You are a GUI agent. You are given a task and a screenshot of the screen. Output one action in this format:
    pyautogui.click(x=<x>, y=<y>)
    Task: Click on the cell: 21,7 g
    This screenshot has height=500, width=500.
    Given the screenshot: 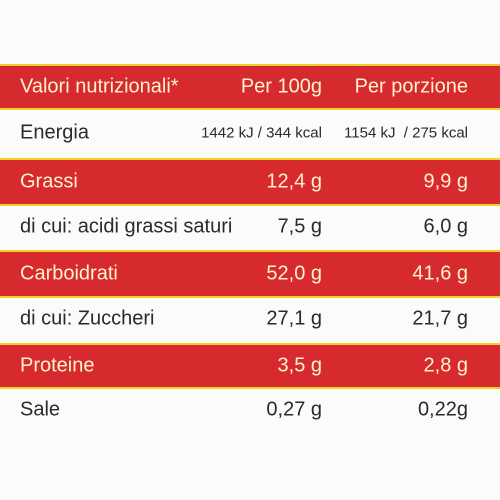 What is the action you would take?
    pyautogui.click(x=440, y=318)
    